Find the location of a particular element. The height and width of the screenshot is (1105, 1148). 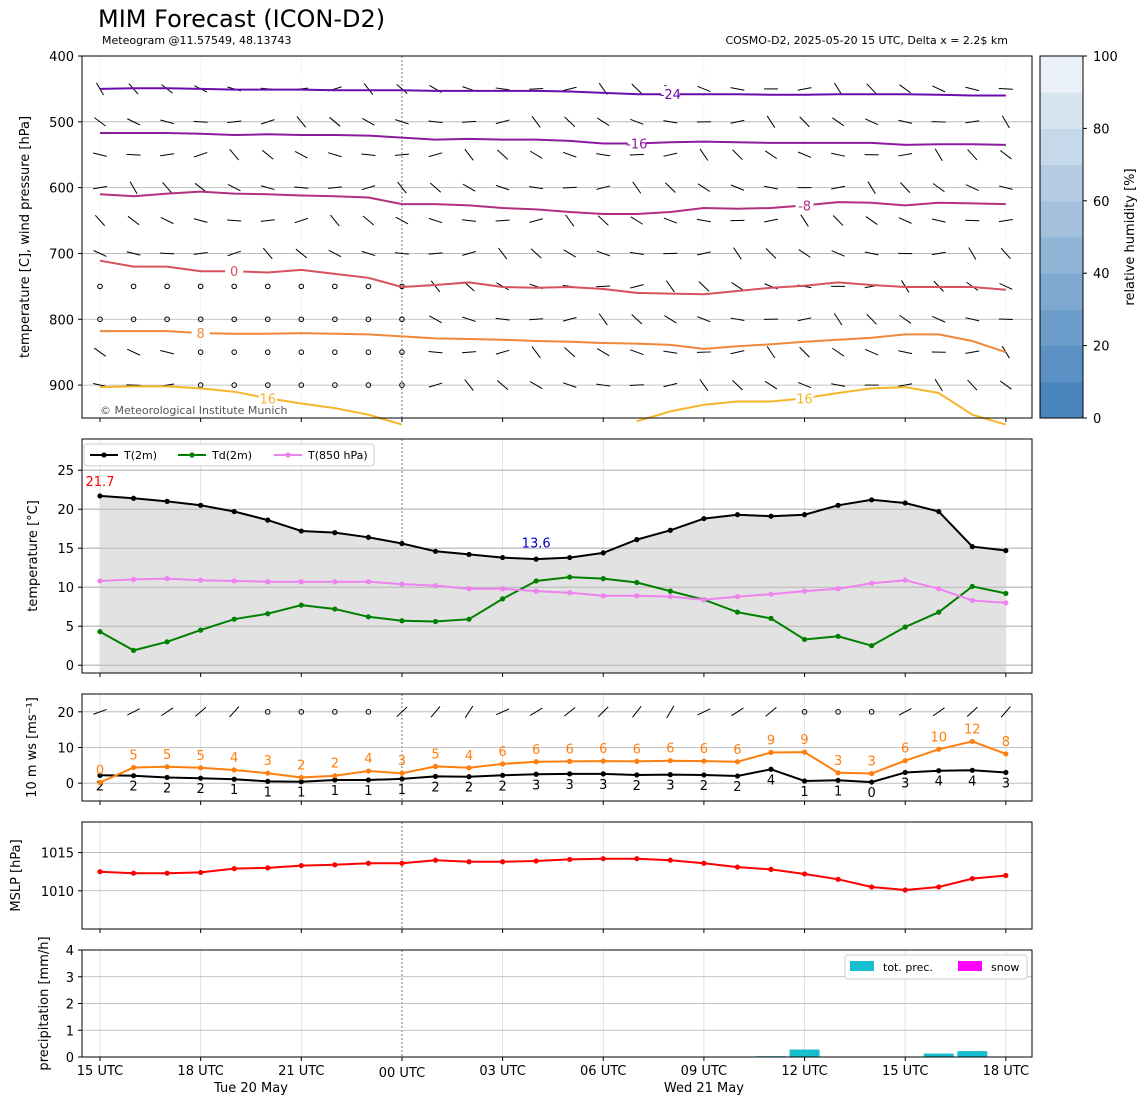

y-tick-label: 5 is located at coordinates (70, 627).